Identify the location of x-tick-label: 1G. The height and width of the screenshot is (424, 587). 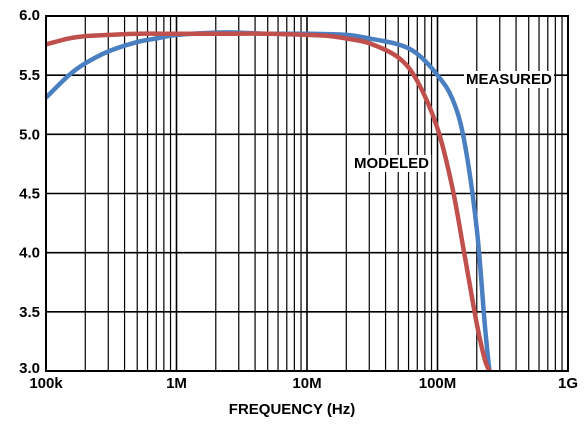
(568, 383).